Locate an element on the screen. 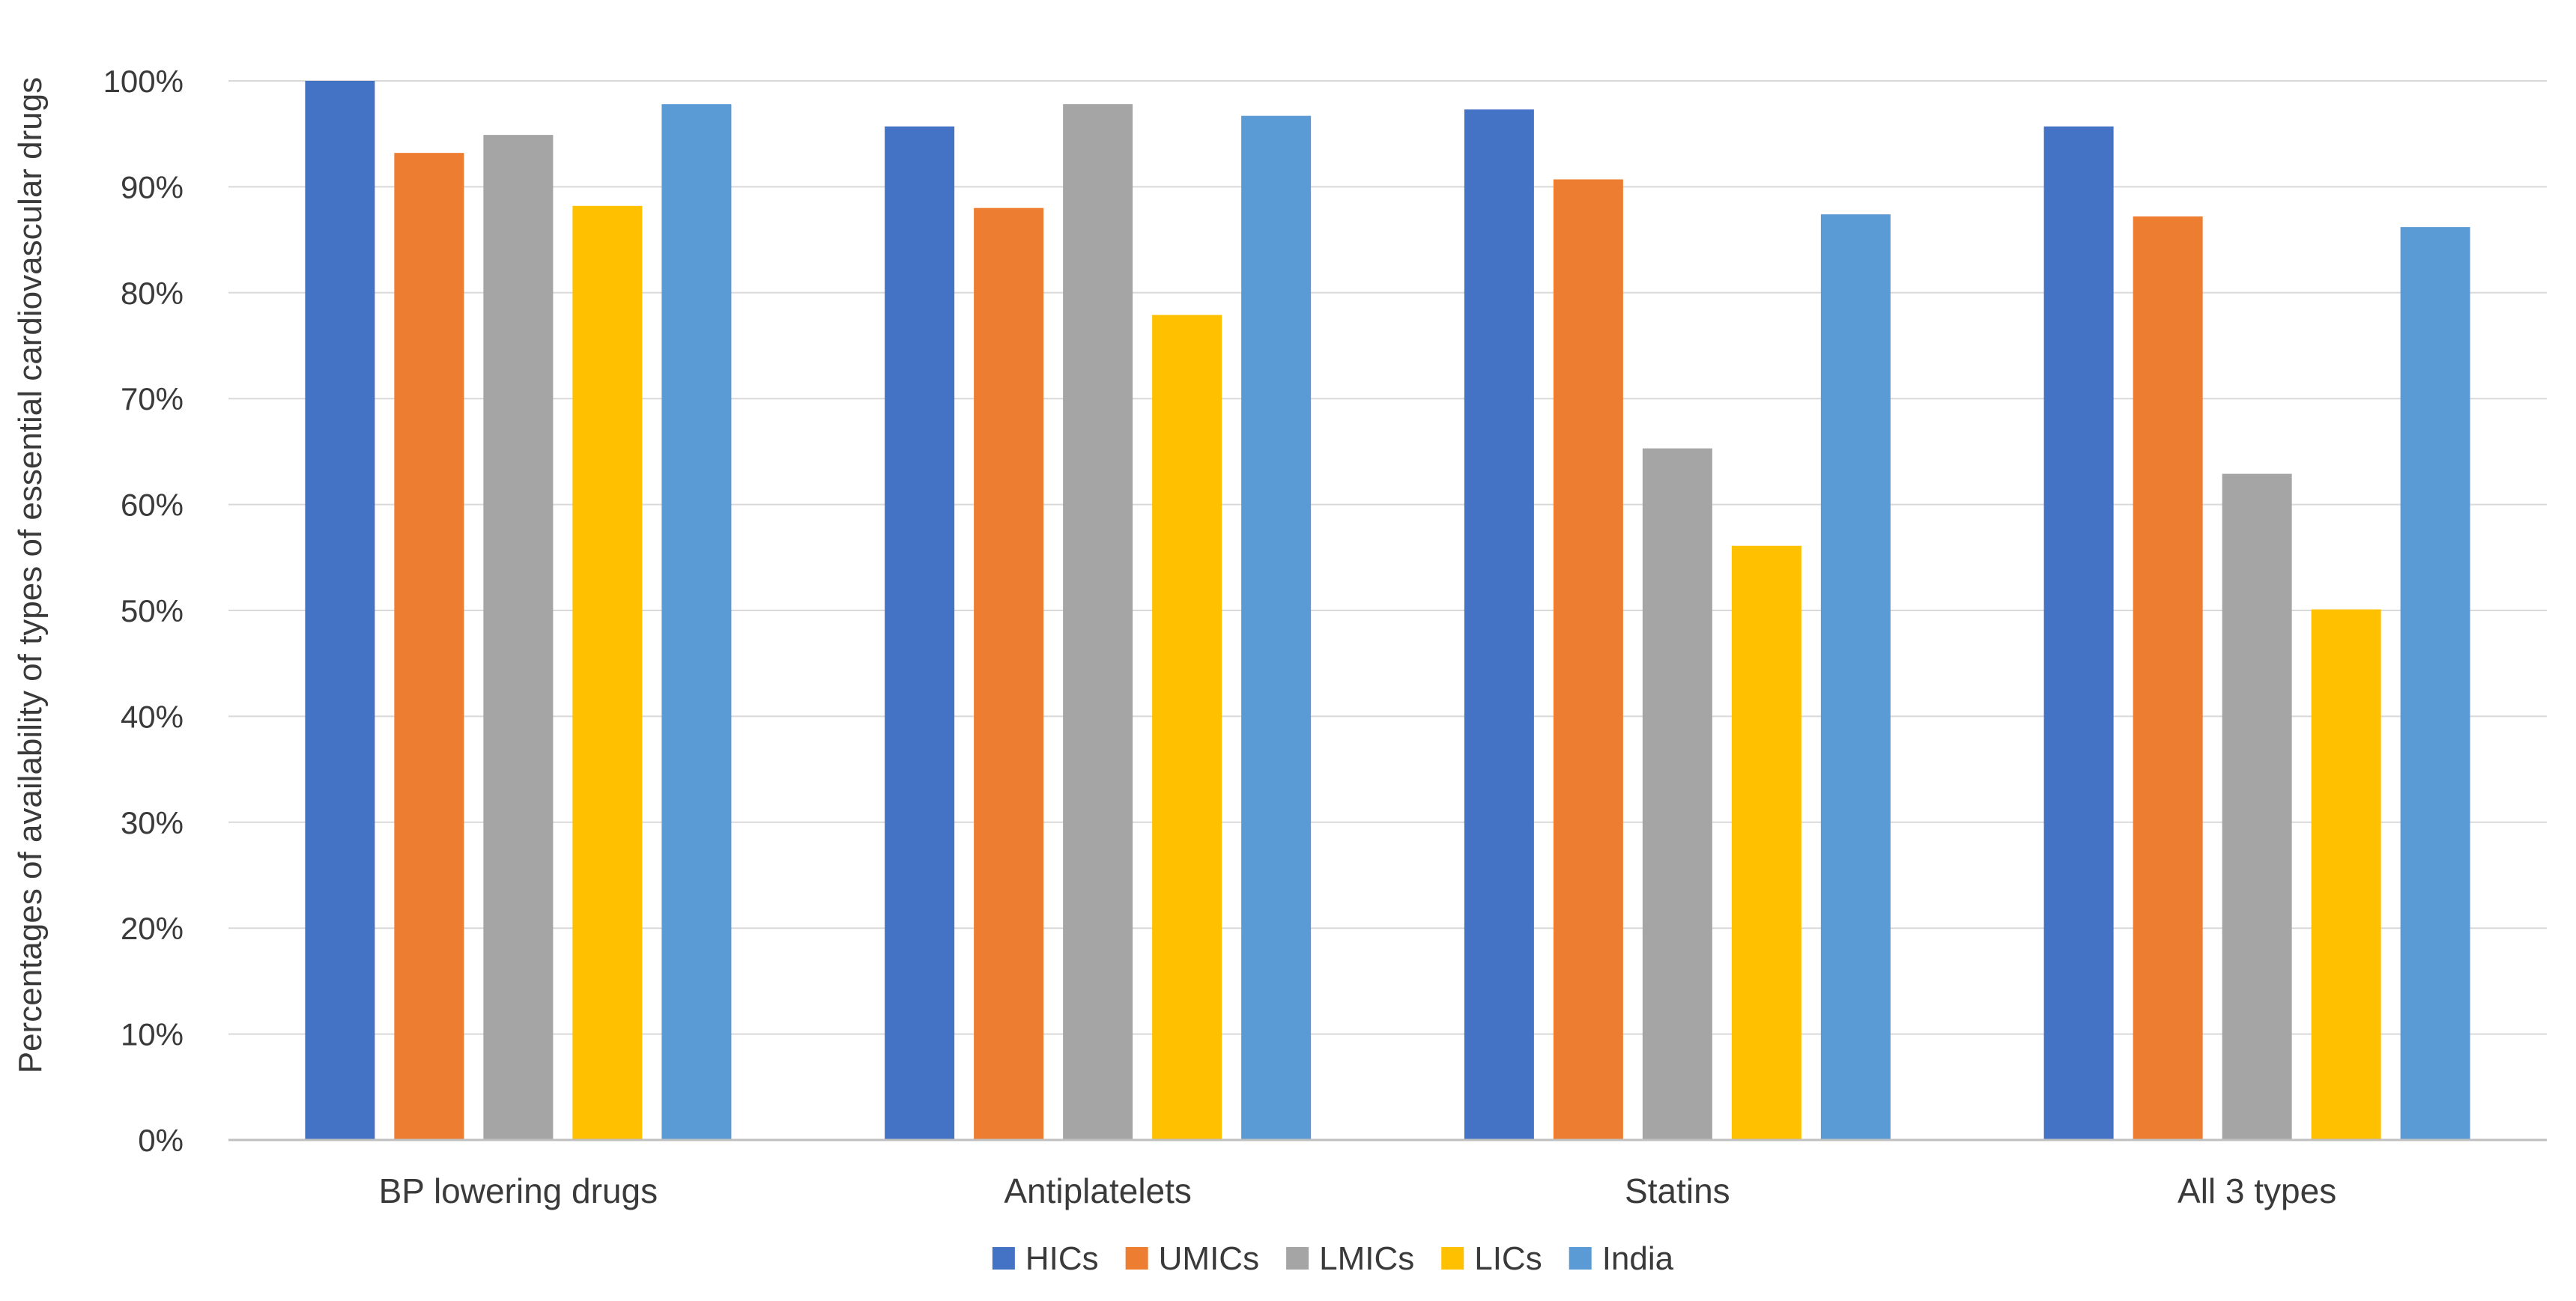 The width and height of the screenshot is (2576, 1301). legend-label-umics: UMICs is located at coordinates (1209, 1258).